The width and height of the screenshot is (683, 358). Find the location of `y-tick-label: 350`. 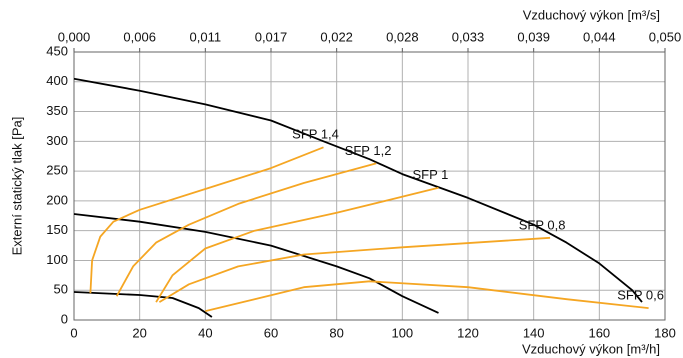

y-tick-label: 350 is located at coordinates (57, 110).